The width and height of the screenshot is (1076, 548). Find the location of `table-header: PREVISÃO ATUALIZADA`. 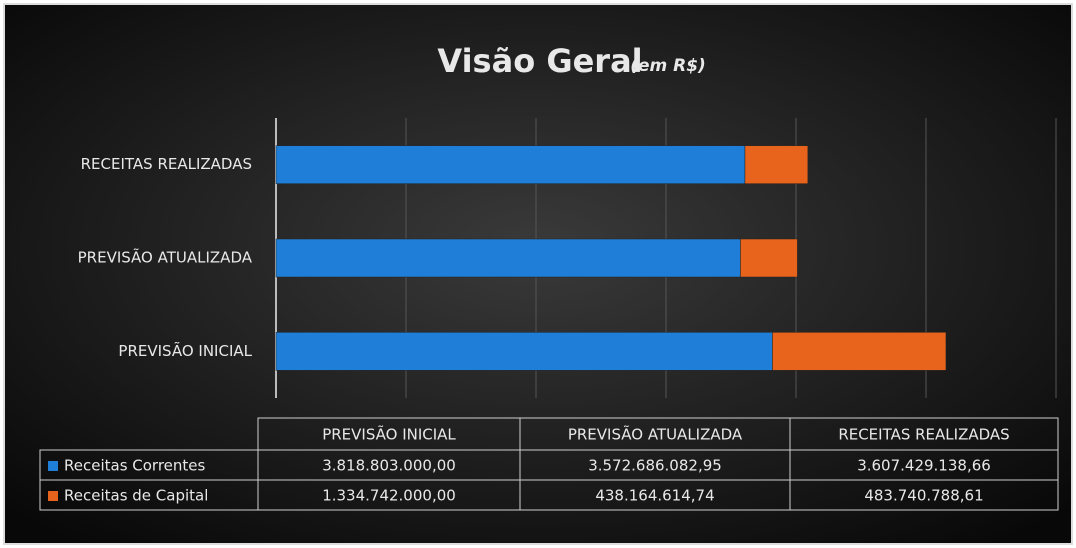

table-header: PREVISÃO ATUALIZADA is located at coordinates (655, 434).